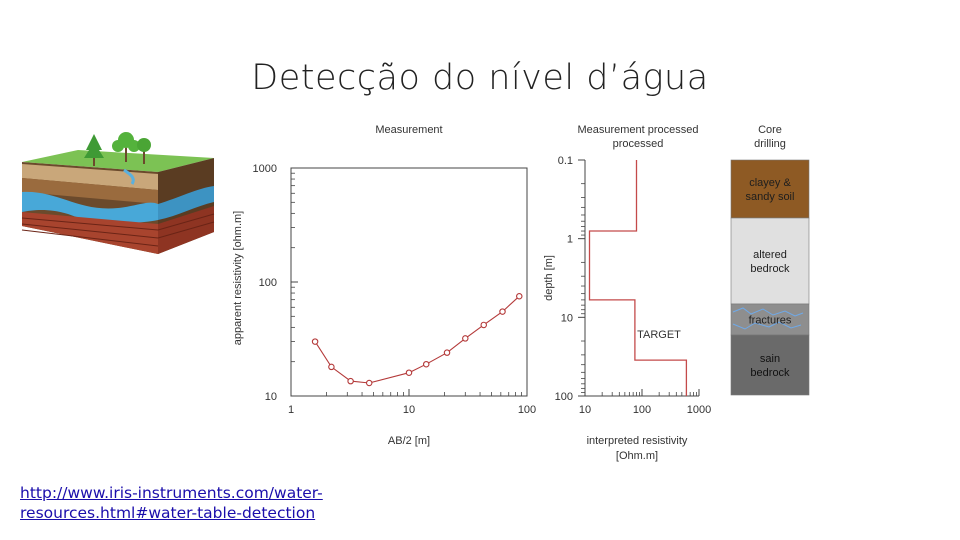 The height and width of the screenshot is (540, 960). What do you see at coordinates (408, 130) in the screenshot?
I see `measurement-chart-title: Measurement` at bounding box center [408, 130].